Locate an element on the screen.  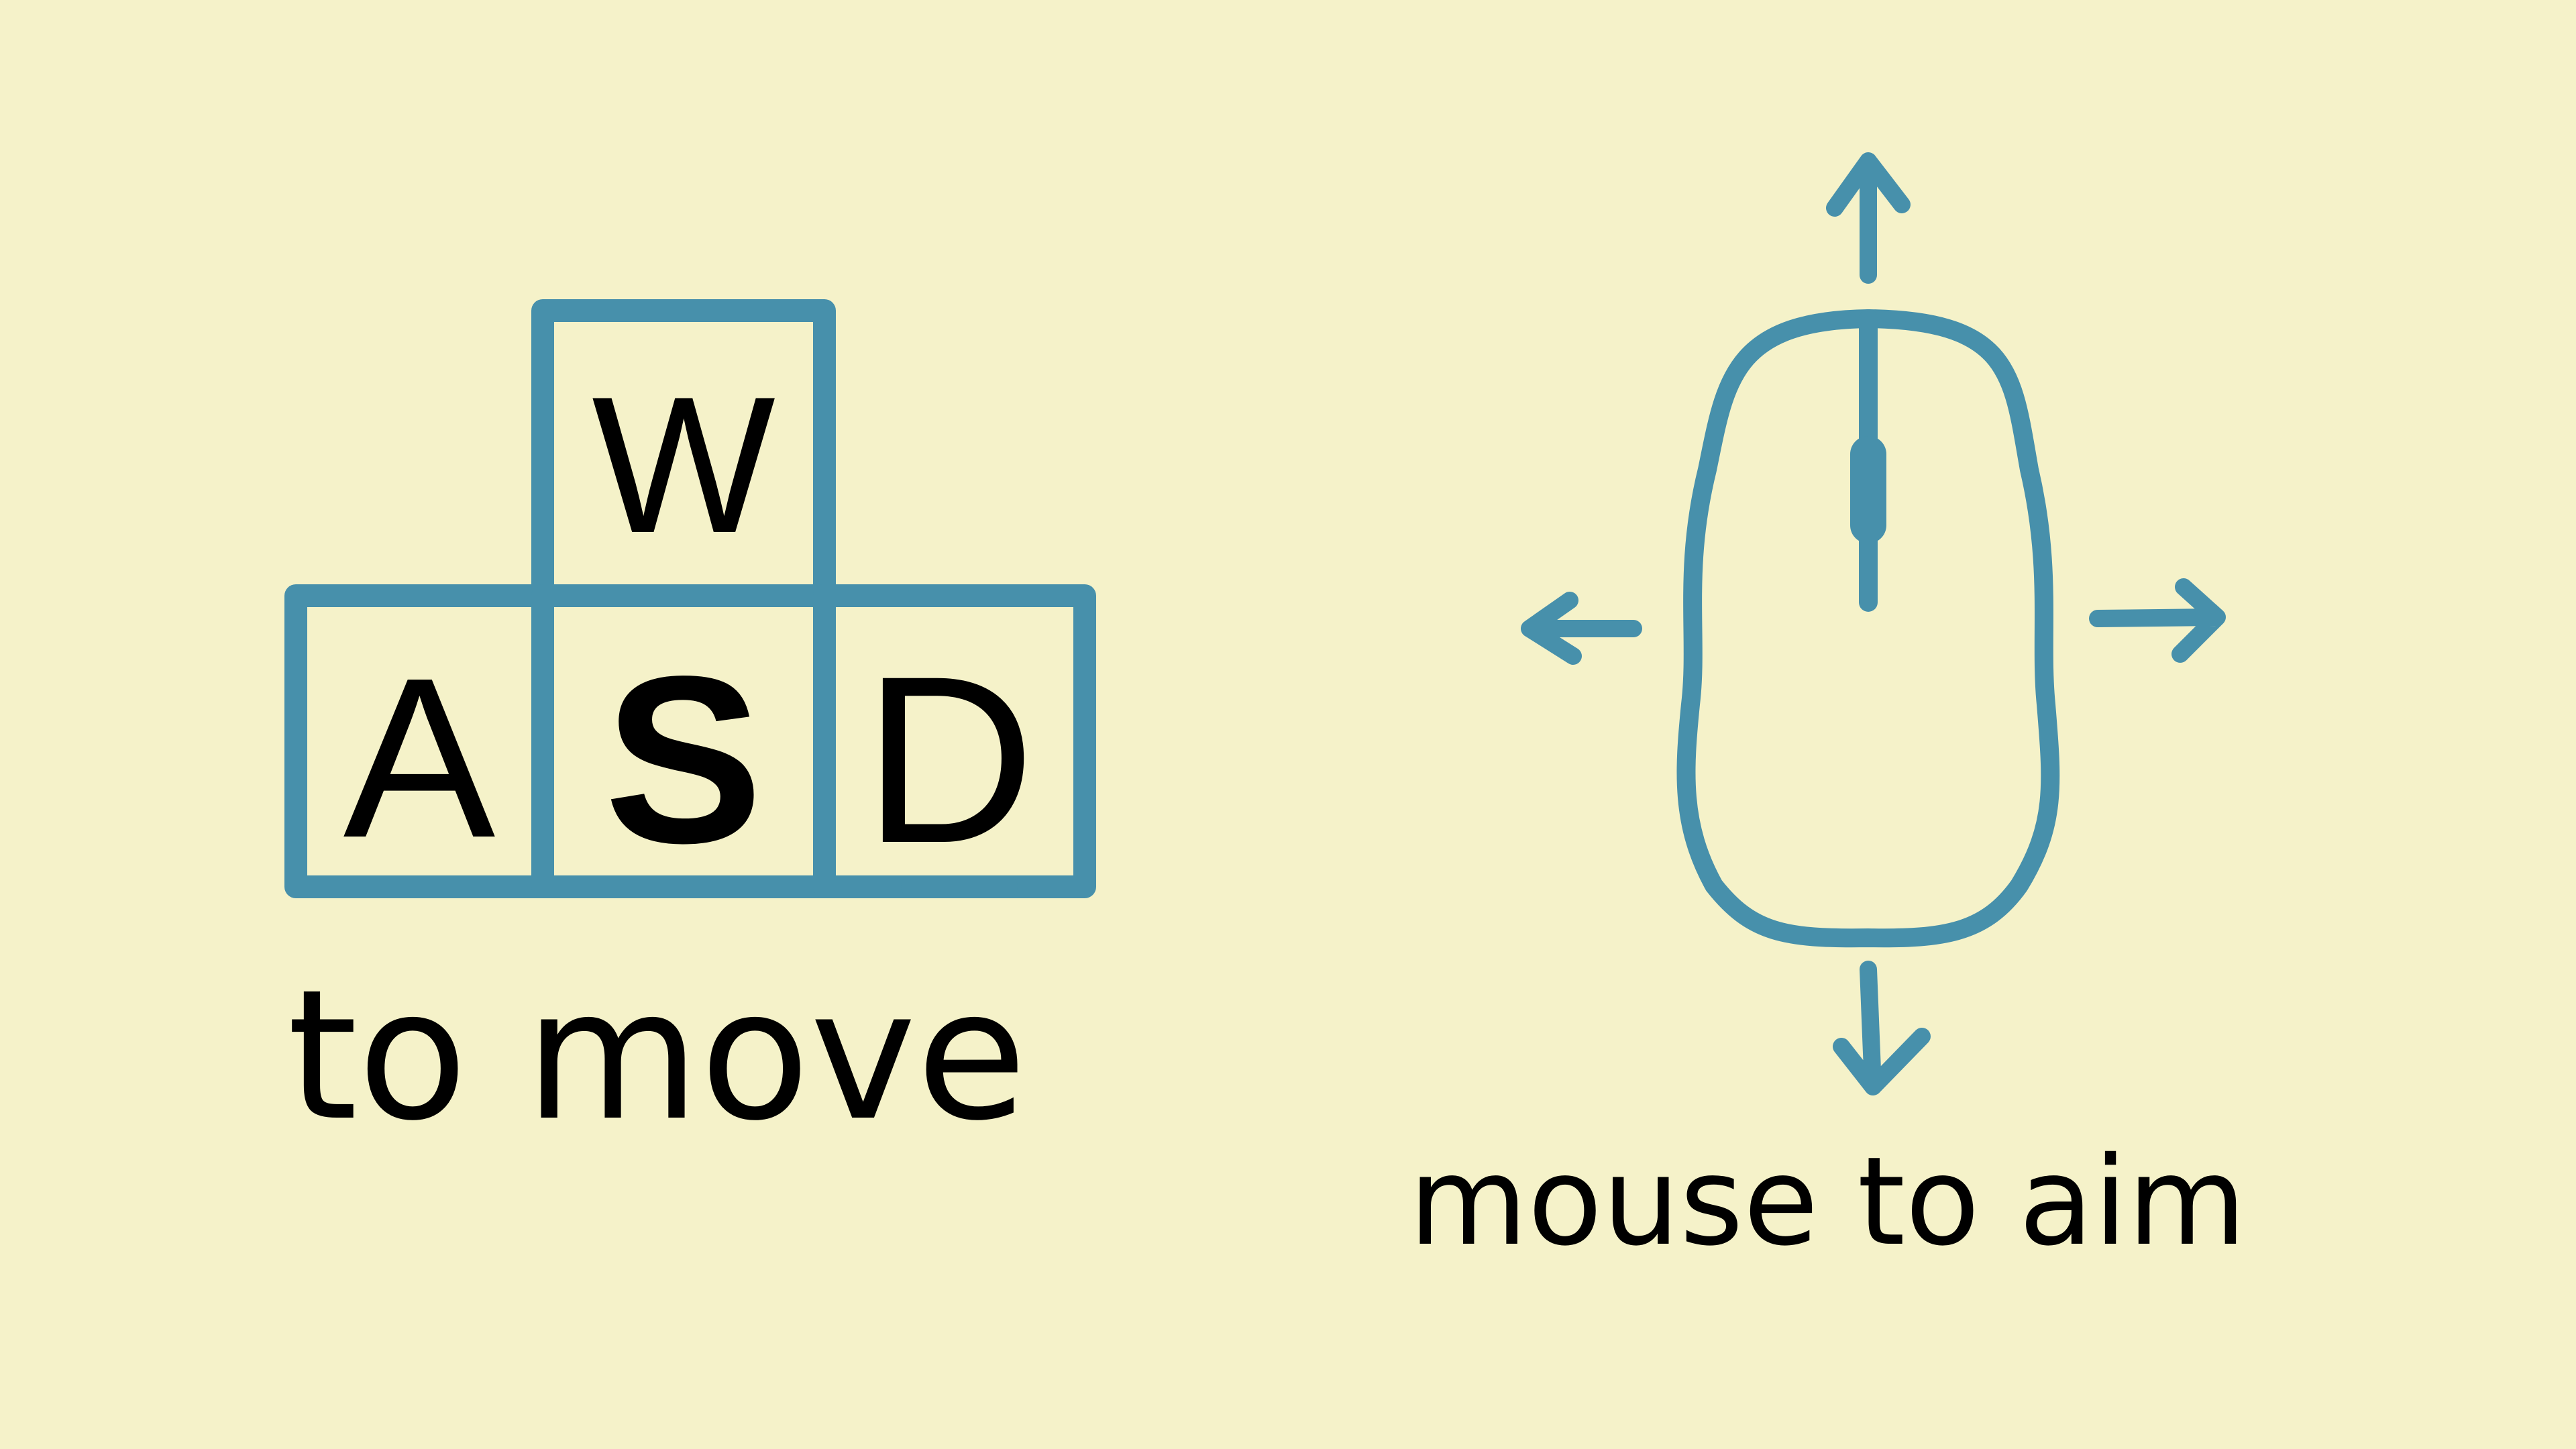
key-a-label: A is located at coordinates (419, 758).